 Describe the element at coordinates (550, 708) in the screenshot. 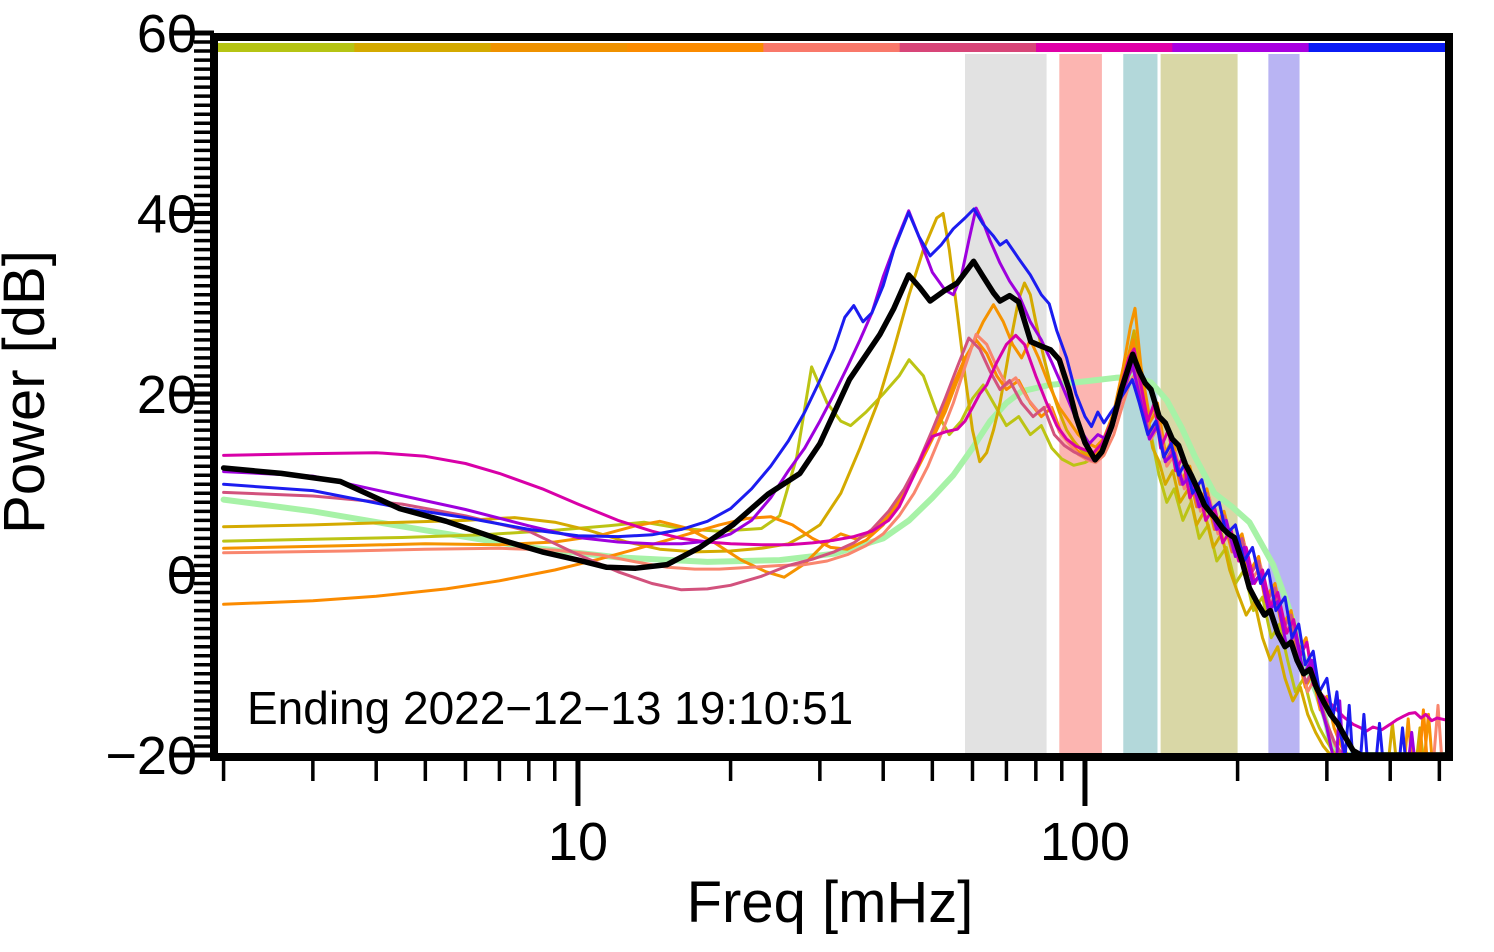

I see `ending-time-annotation: Ending 2022−12−13 19:10:51` at that location.